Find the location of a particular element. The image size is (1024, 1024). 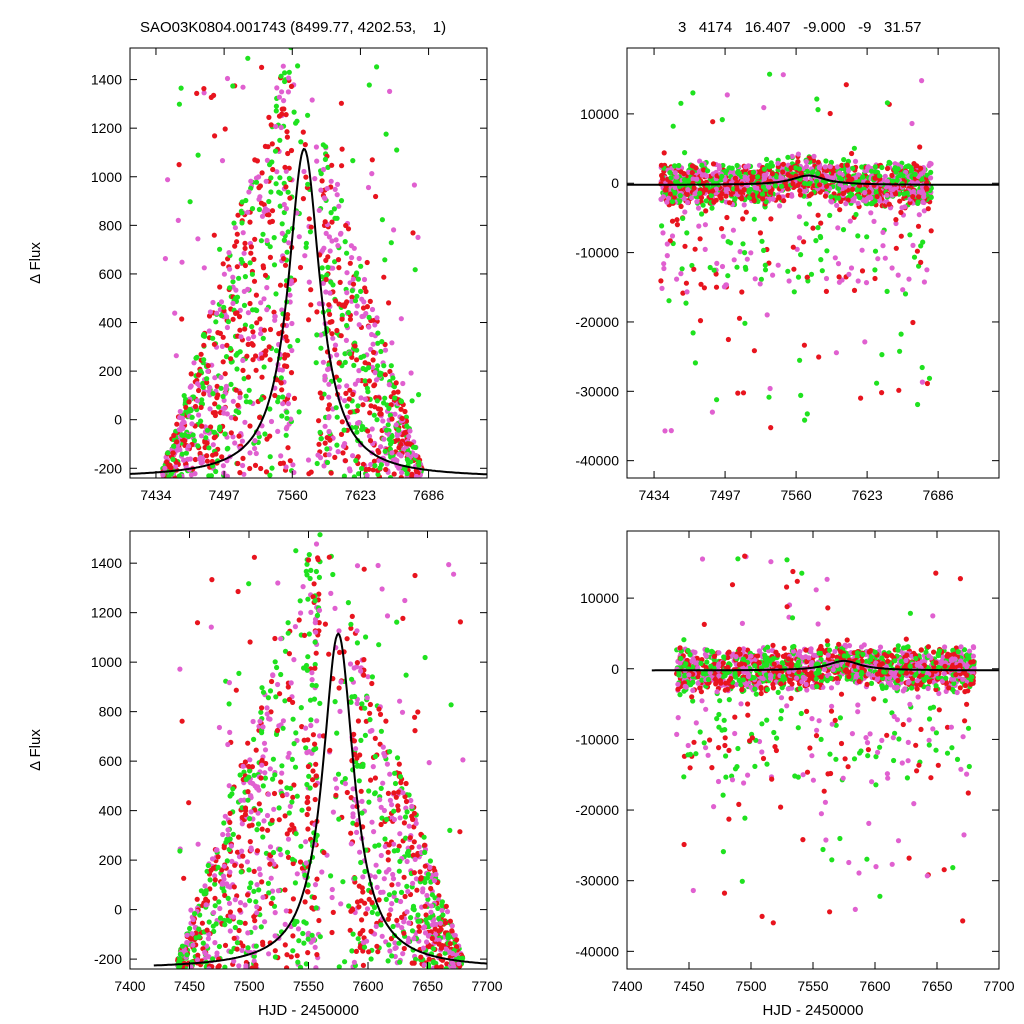

x-tick-label: 7650 is located at coordinates (427, 986).